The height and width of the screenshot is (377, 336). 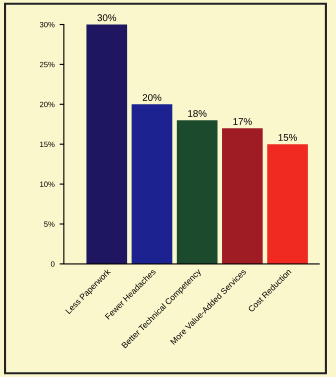 I want to click on data-label: 15%, so click(x=287, y=137).